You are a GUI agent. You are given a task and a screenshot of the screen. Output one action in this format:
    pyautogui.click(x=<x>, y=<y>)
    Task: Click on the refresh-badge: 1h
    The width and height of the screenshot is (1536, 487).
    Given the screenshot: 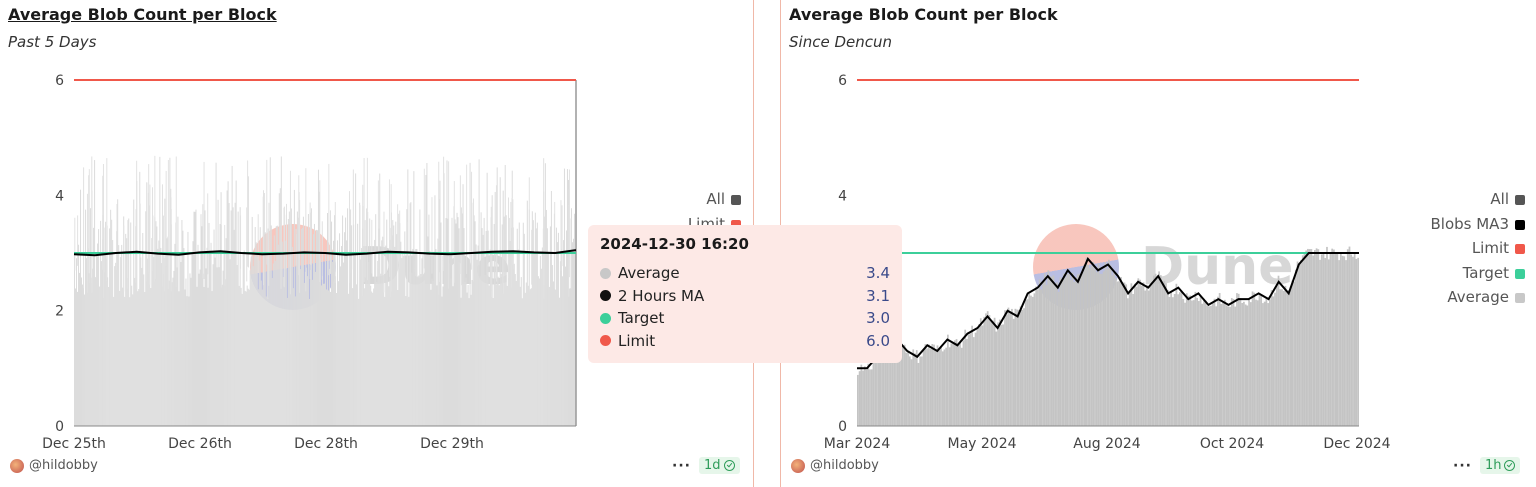 What is the action you would take?
    pyautogui.click(x=1500, y=465)
    